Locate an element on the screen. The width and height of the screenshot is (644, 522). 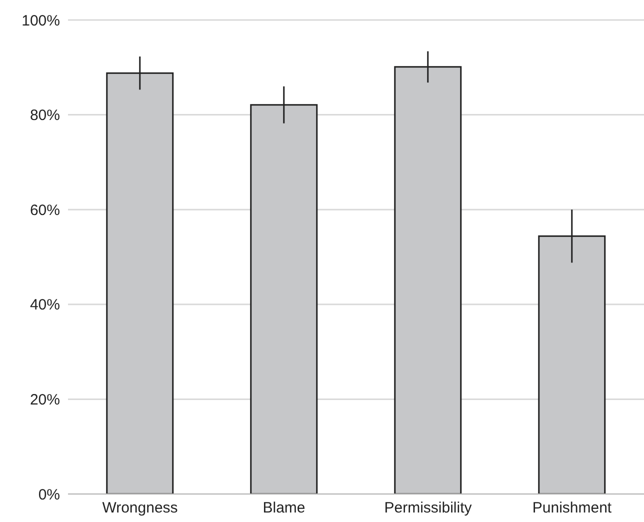
y-tick-label: 80% is located at coordinates (45, 115).